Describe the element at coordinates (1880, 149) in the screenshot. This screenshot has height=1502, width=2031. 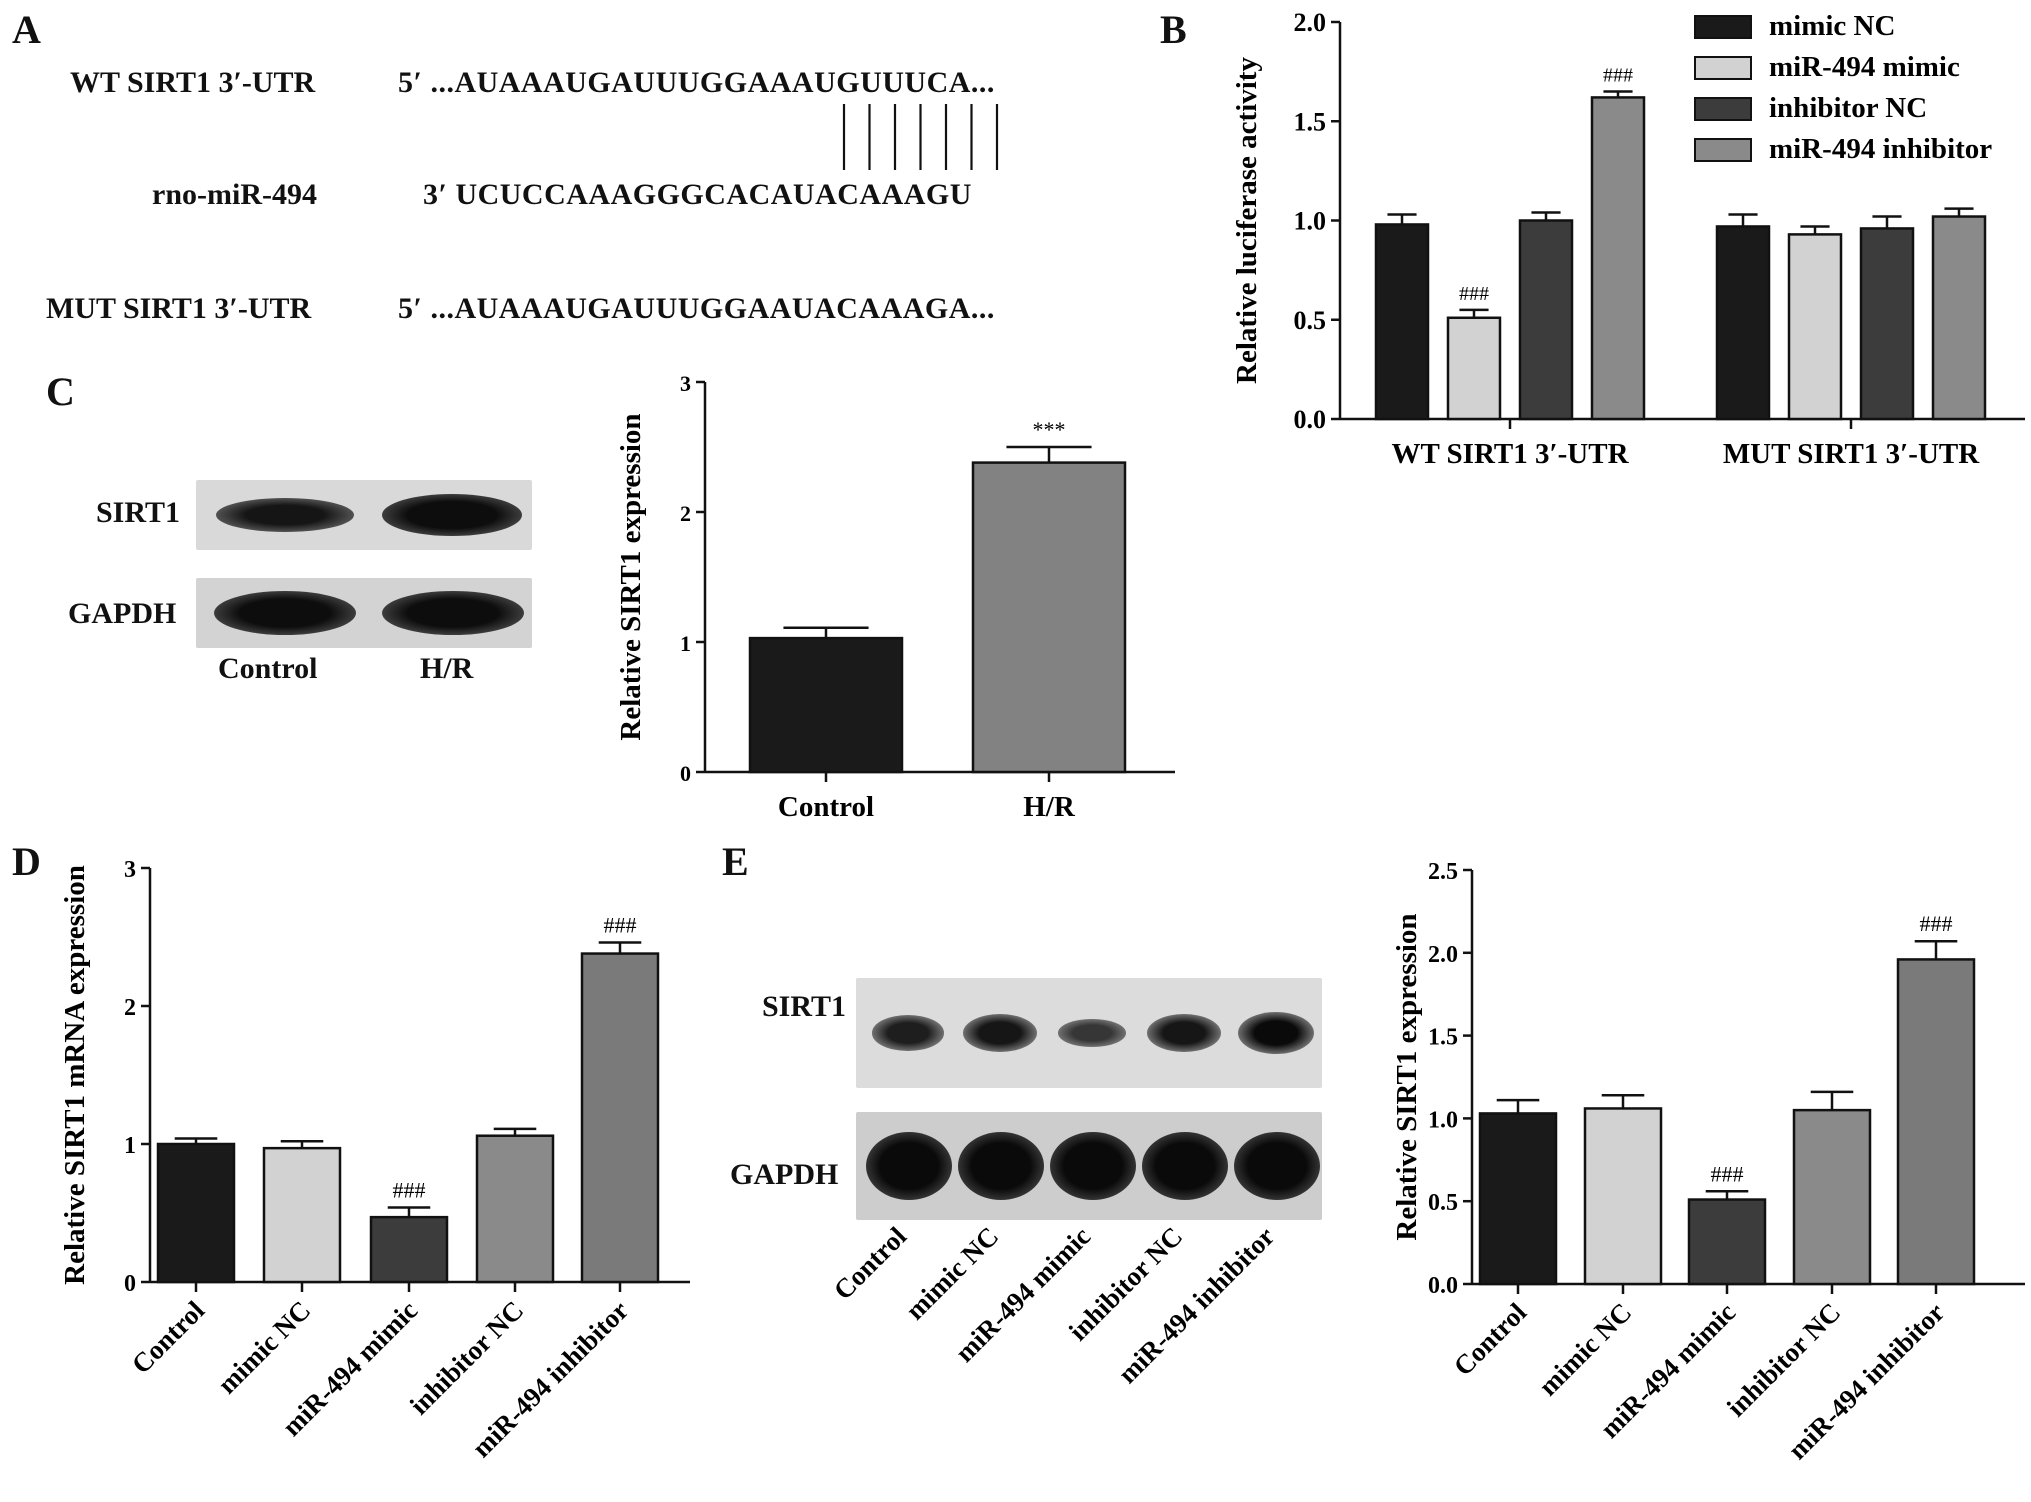
I see `chart-b-legend-label-3: miR-494 inhibitor` at that location.